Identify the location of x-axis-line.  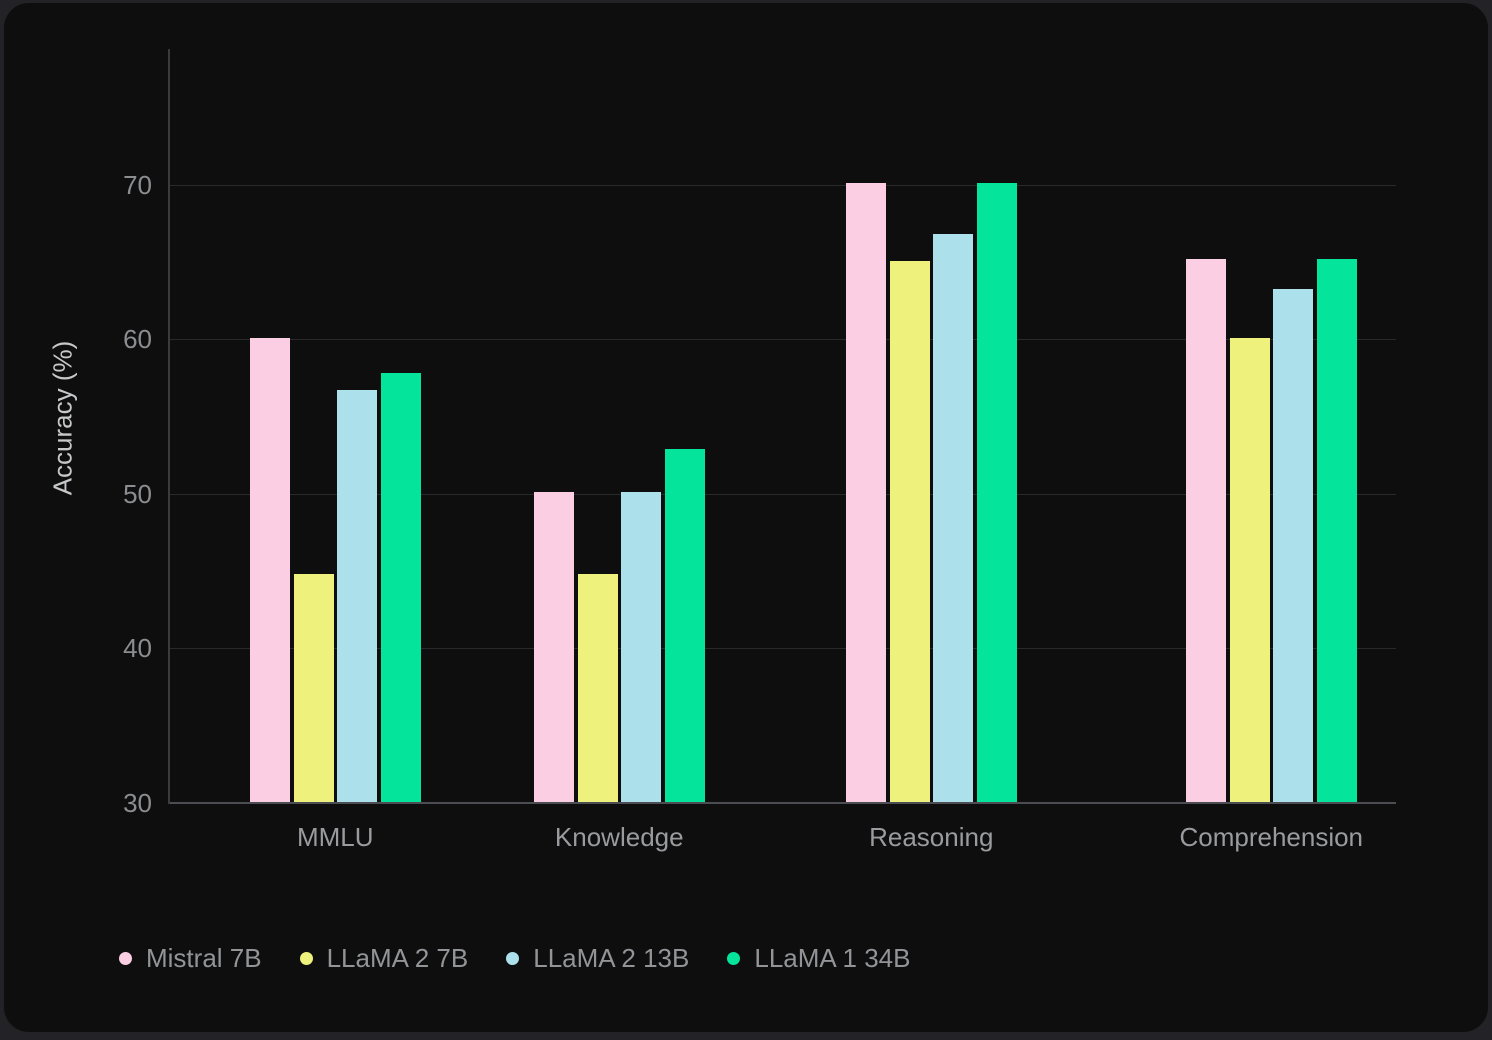
(783, 803).